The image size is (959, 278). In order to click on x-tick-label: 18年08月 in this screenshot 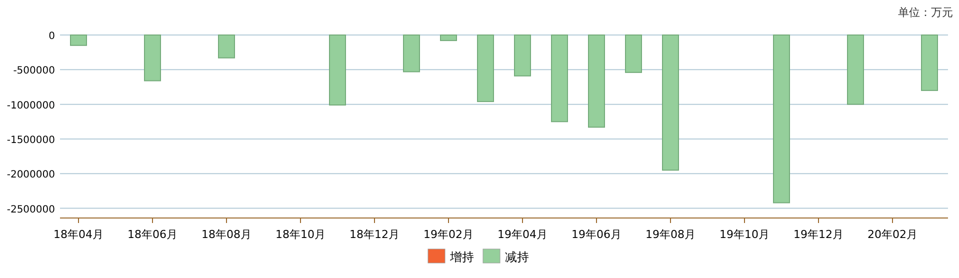, I will do `click(227, 234)`.